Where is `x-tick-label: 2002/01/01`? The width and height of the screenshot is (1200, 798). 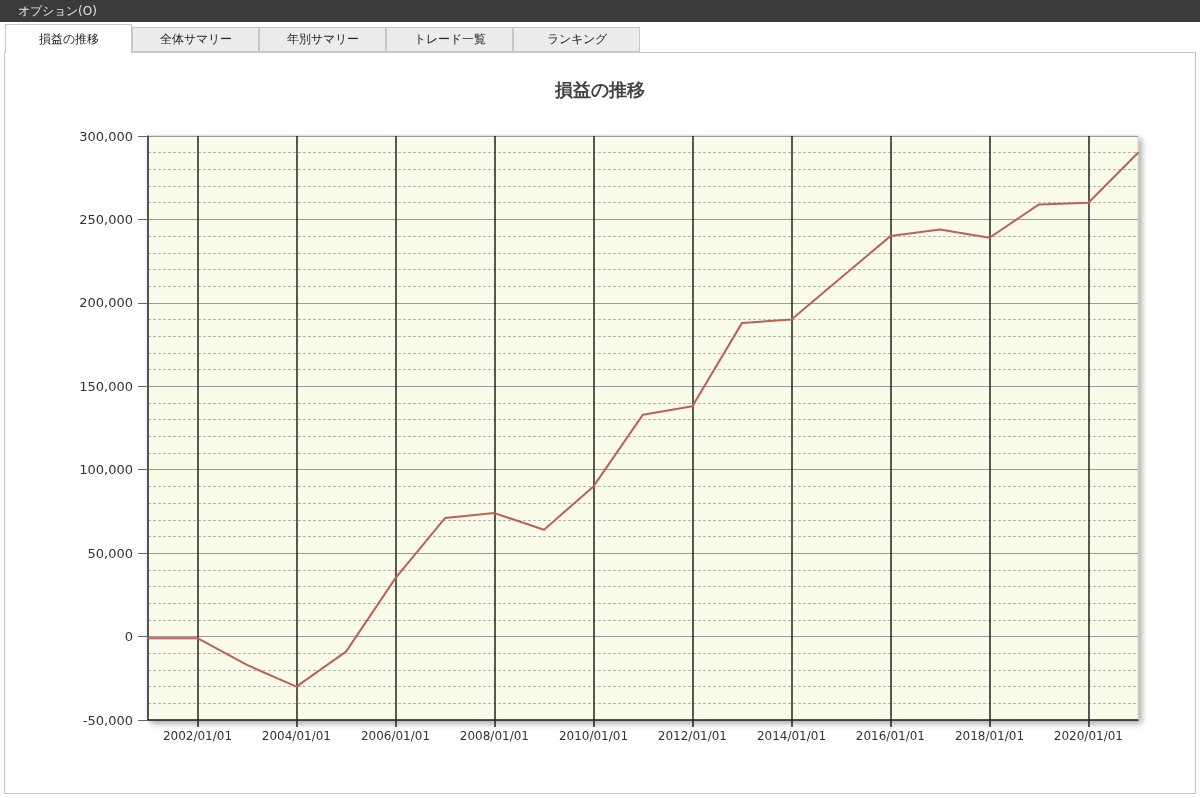
x-tick-label: 2002/01/01 is located at coordinates (197, 736).